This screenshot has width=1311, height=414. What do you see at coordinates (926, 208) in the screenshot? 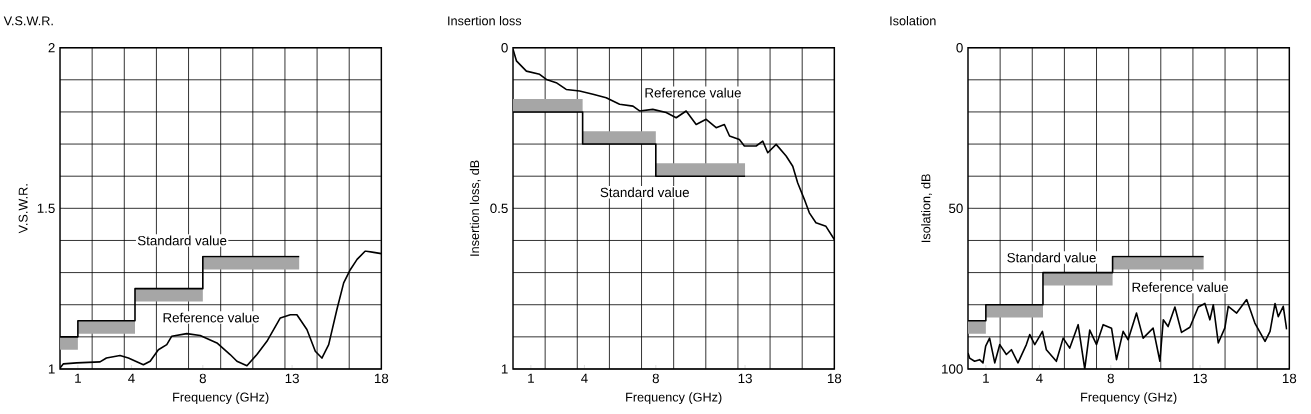
I see `y-axis-title: Isolation, dB` at bounding box center [926, 208].